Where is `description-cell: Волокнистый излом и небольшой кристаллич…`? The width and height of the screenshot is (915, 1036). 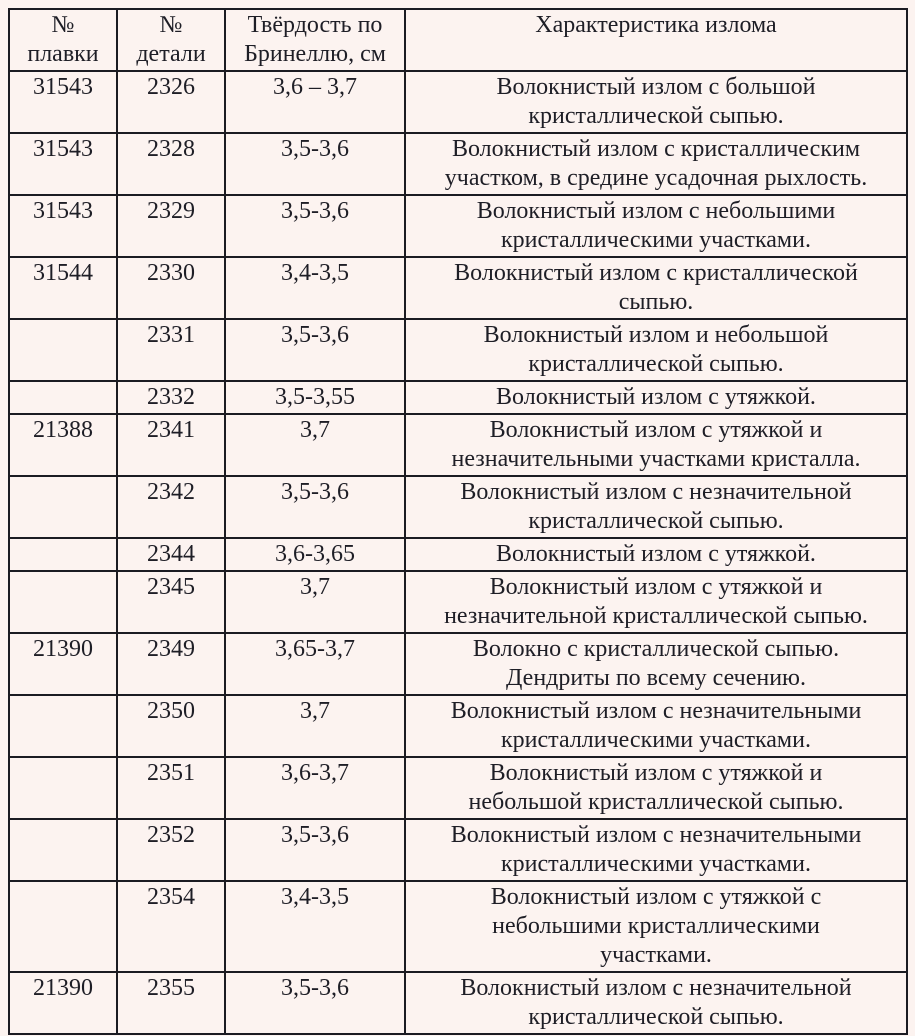
description-cell: Волокнистый излом и небольшой кристаллич… is located at coordinates (656, 350).